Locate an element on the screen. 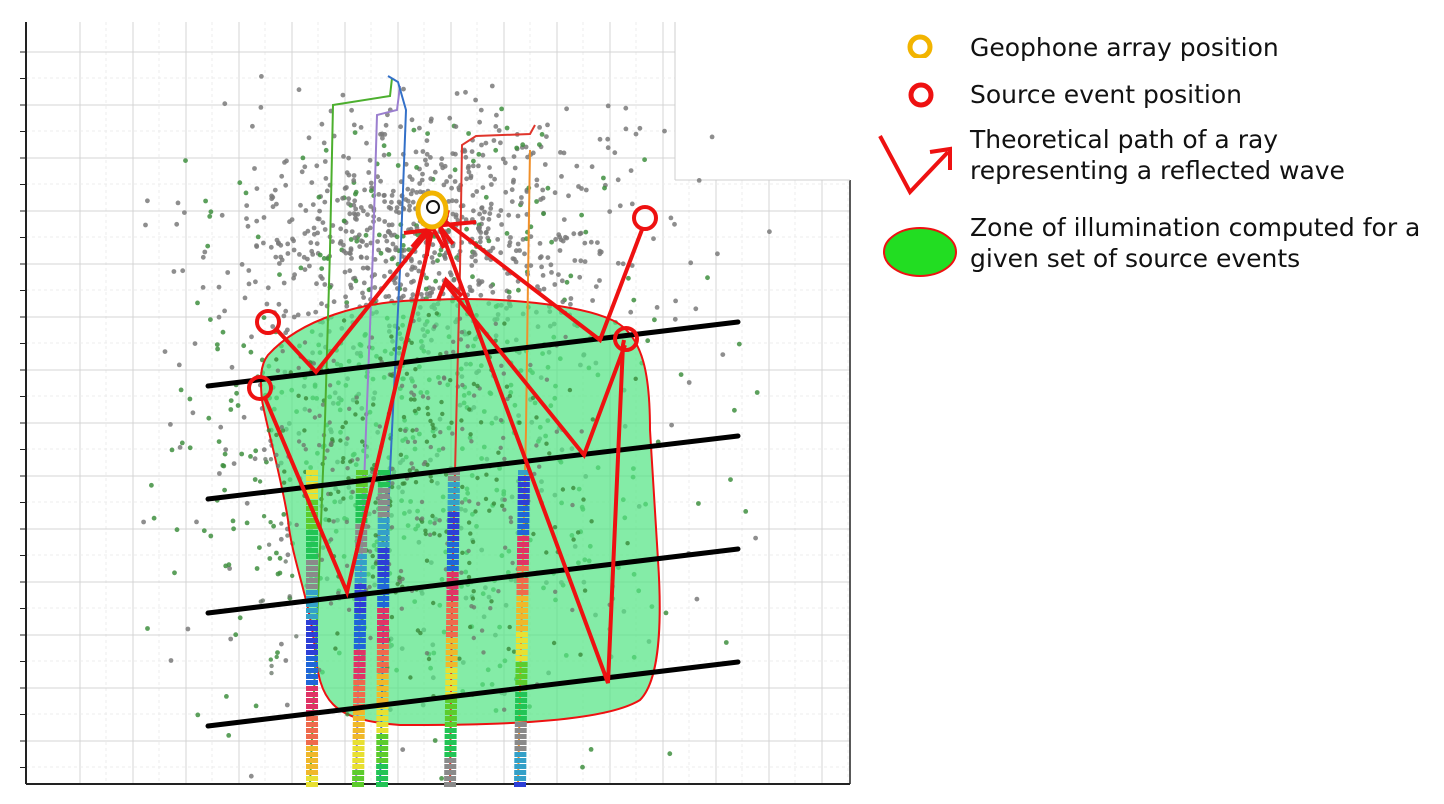 The width and height of the screenshot is (1444, 804). illumination-zone-icon is located at coordinates (920, 252).